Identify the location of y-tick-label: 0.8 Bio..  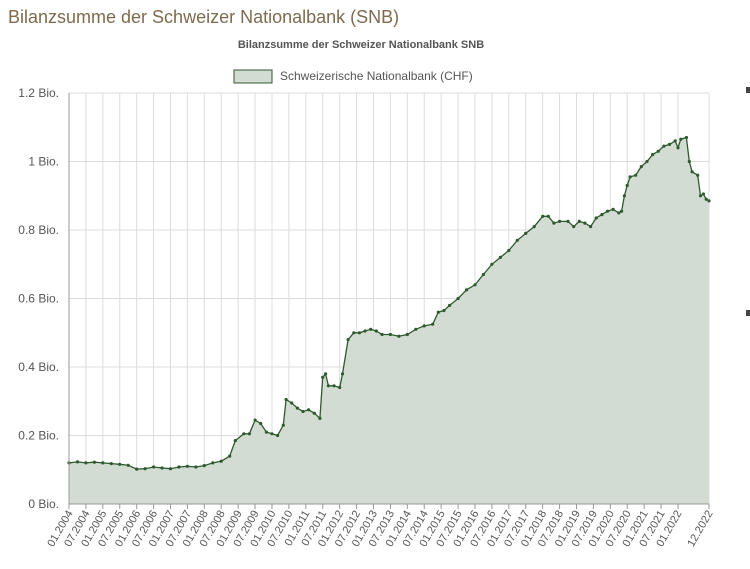
(38, 230).